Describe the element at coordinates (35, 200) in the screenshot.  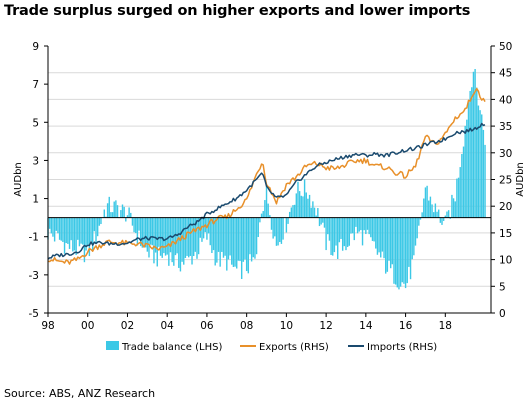
I see `y-left-tick-label: 1` at that location.